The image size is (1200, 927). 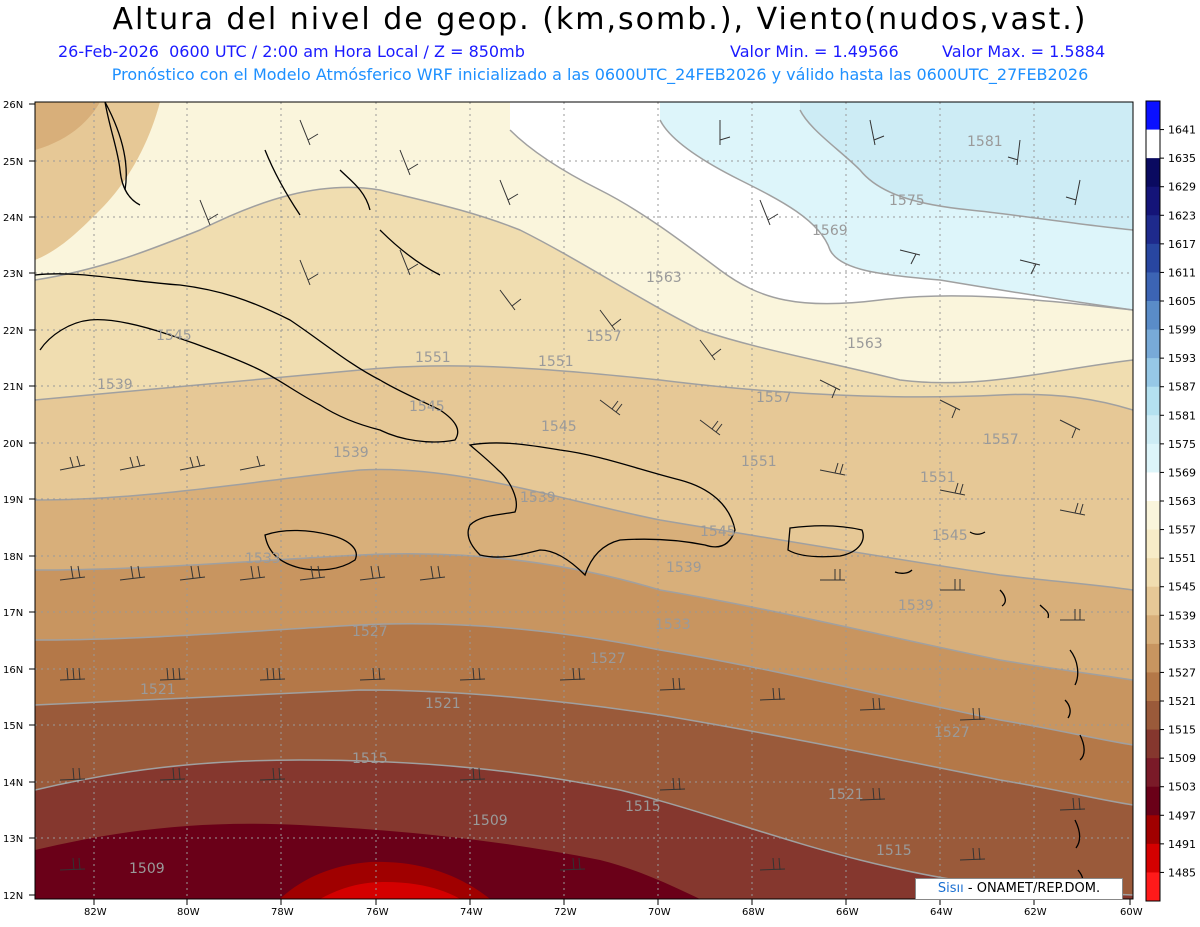 What do you see at coordinates (753, 912) in the screenshot?
I see `lon-tick-label: 68W` at bounding box center [753, 912].